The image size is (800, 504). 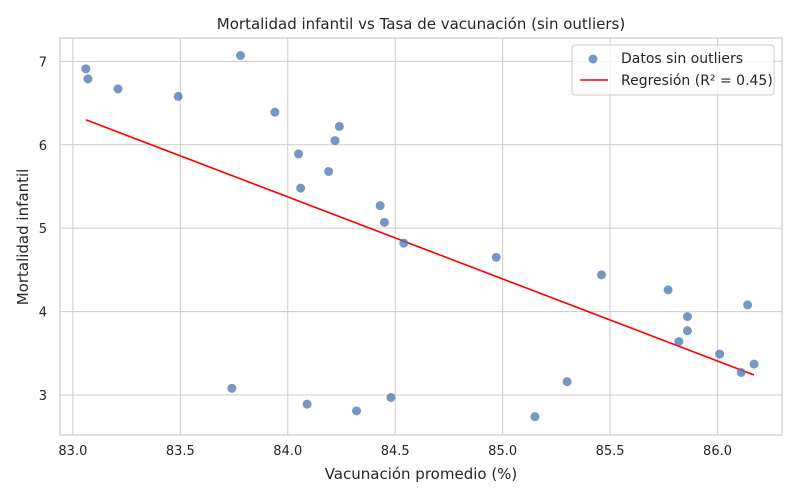 I want to click on x-tick-label: 84.5, so click(x=395, y=451).